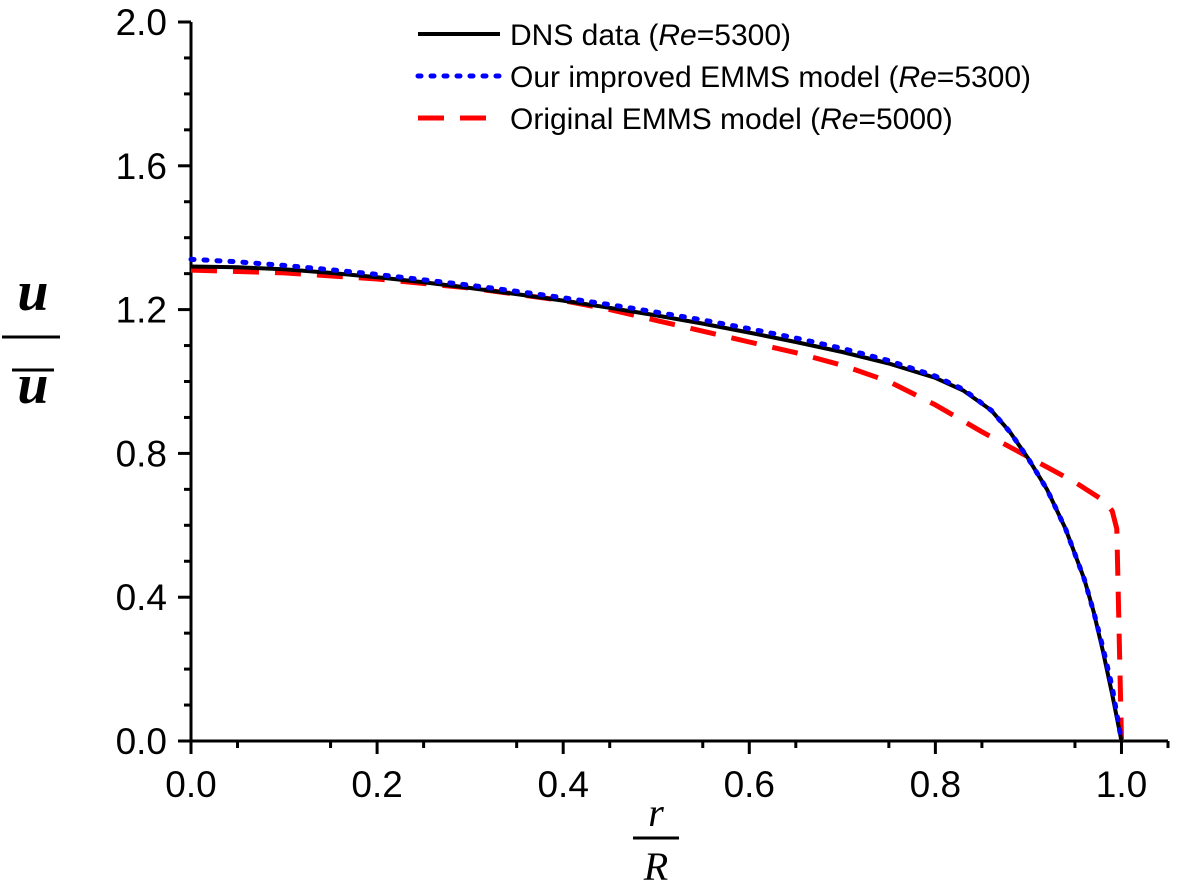 This screenshot has height=886, width=1178. What do you see at coordinates (665, 119) in the screenshot?
I see `legend-label-prefix: Original EMMS model (` at bounding box center [665, 119].